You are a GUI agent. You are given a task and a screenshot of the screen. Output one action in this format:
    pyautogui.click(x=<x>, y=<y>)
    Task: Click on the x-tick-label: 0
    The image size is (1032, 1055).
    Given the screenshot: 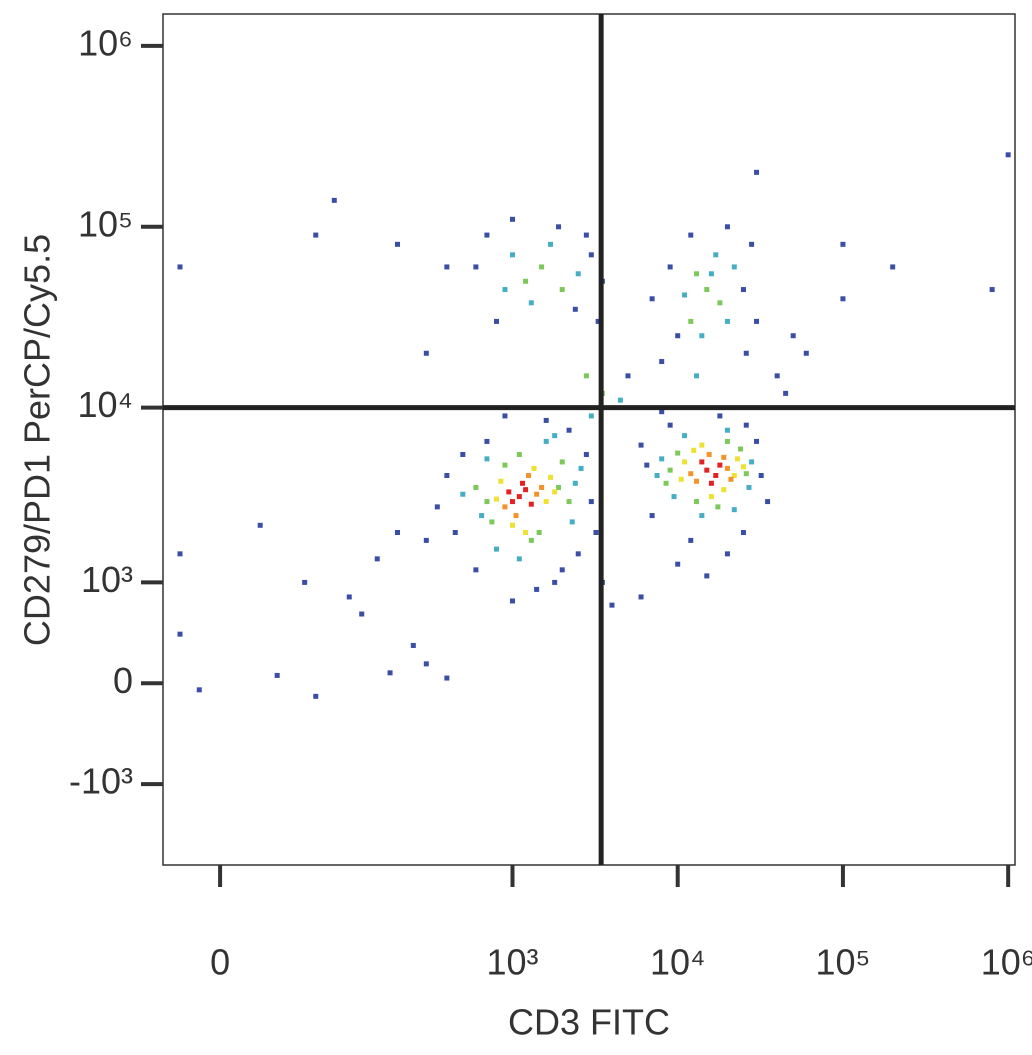 What is the action you would take?
    pyautogui.click(x=220, y=962)
    